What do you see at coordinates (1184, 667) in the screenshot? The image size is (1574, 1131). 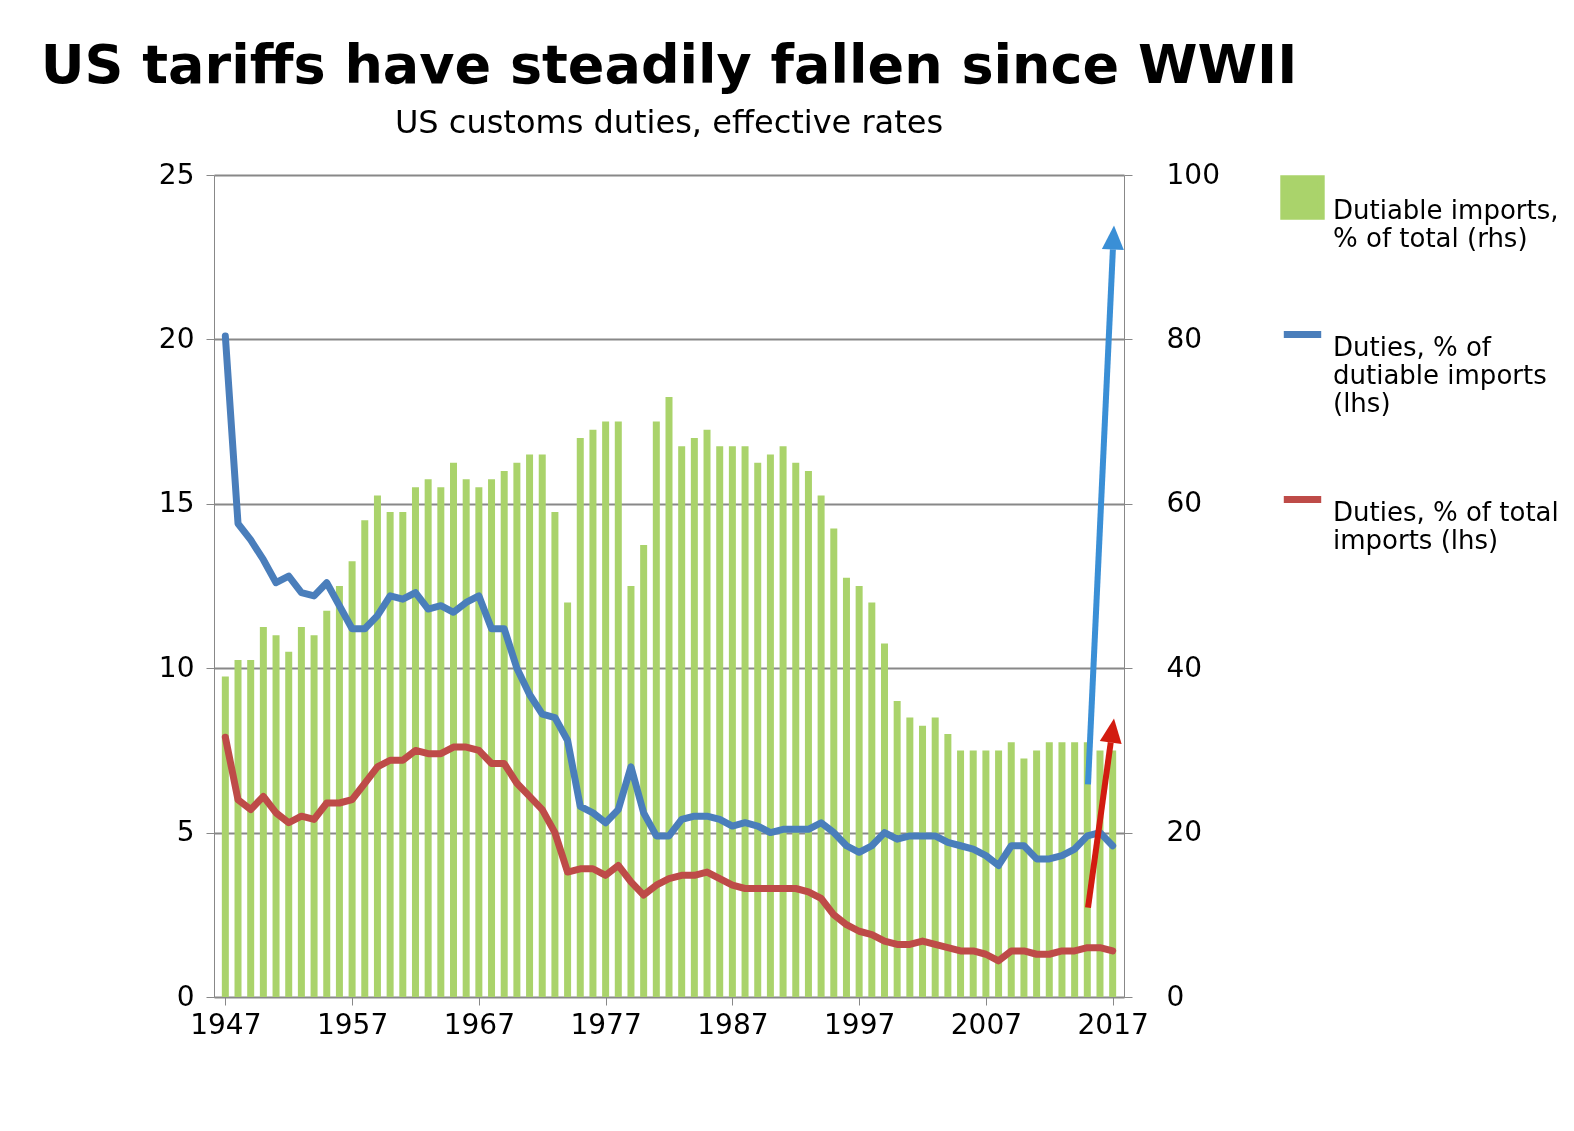 I see `y2-tick-label: 40` at bounding box center [1184, 667].